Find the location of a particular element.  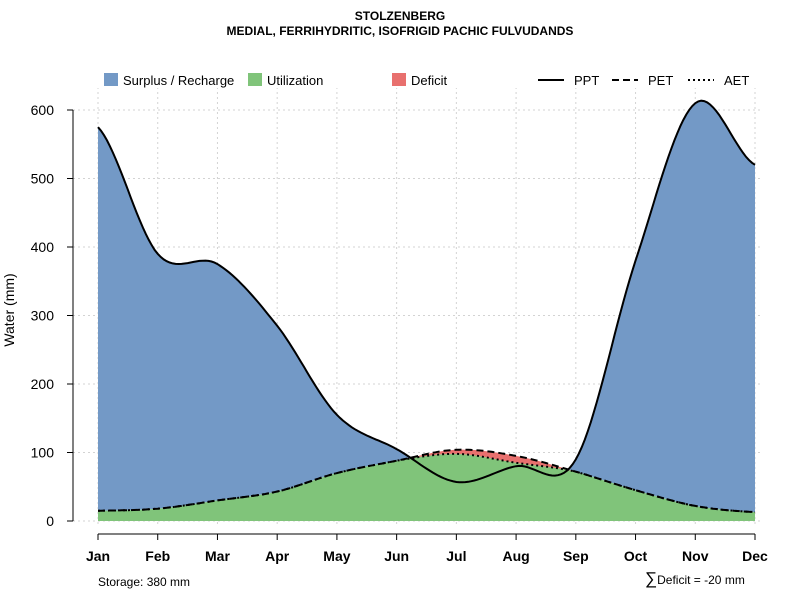

legend-surplus-label: Surplus / Recharge is located at coordinates (178, 80).